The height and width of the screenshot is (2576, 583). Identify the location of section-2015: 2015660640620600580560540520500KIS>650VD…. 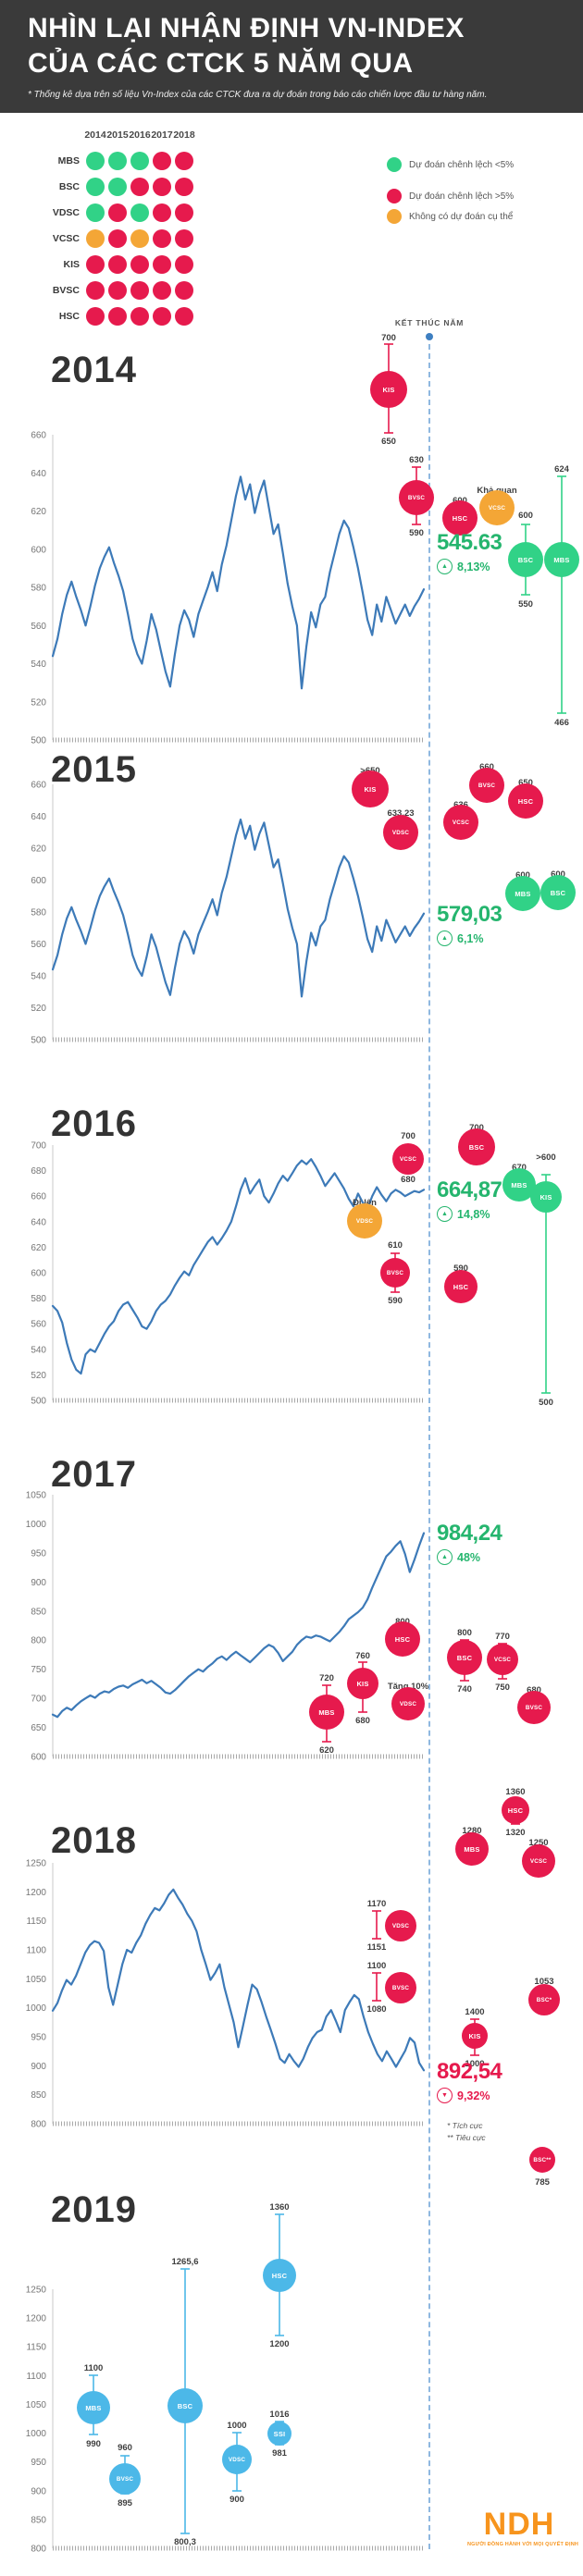
(291, 922).